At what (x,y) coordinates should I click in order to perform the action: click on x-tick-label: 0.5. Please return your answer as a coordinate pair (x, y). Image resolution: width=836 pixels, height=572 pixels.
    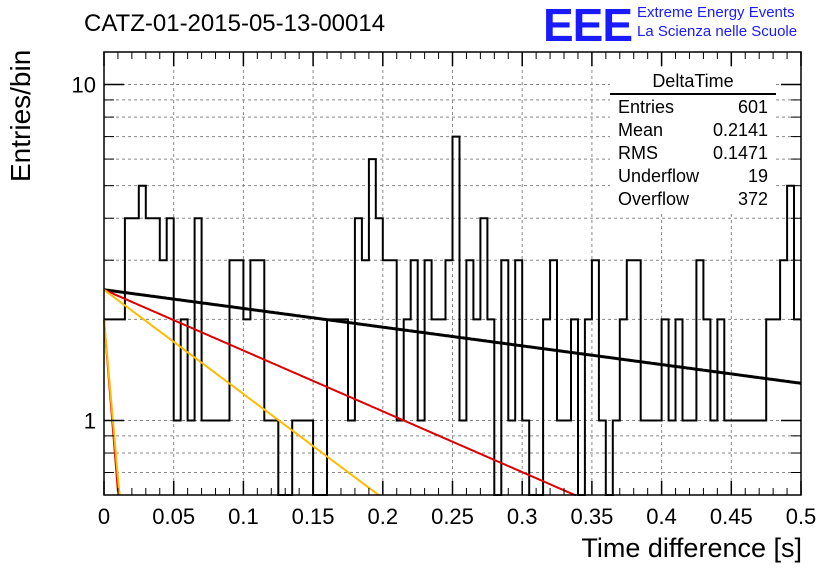
    Looking at the image, I should click on (801, 516).